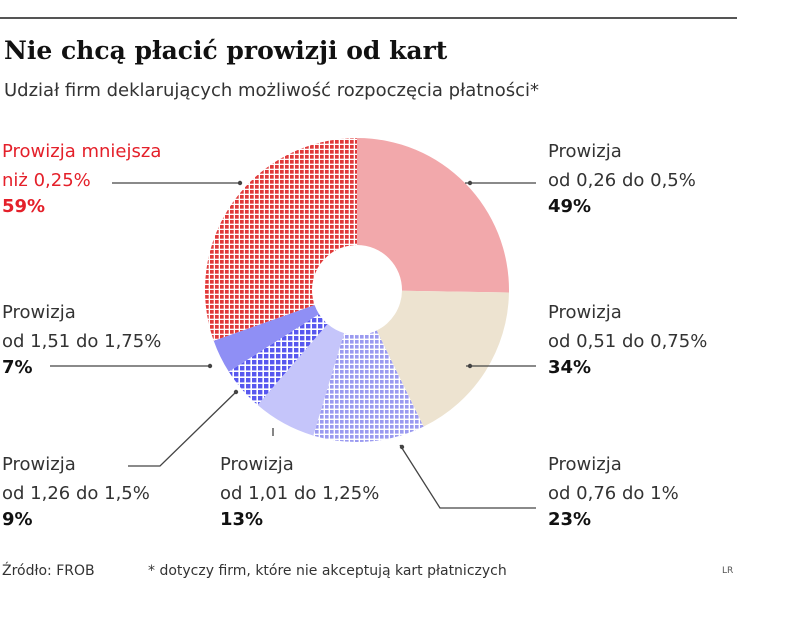  I want to click on label-slice-5: Prowizja od 1,26 do 1,5% 9%, so click(76, 491).